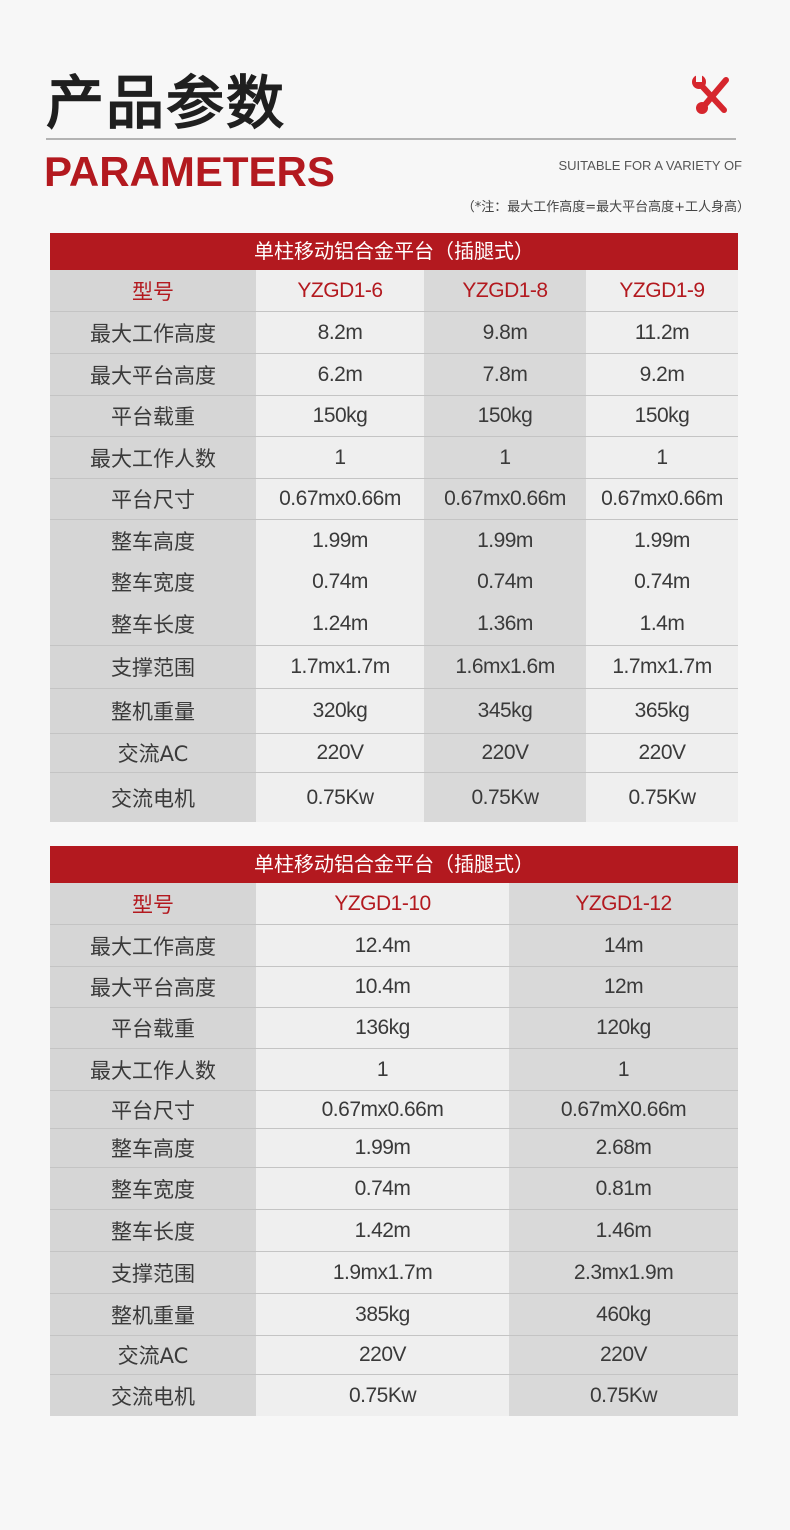  I want to click on table-row: 最大工作人数 1 1, so click(394, 1070).